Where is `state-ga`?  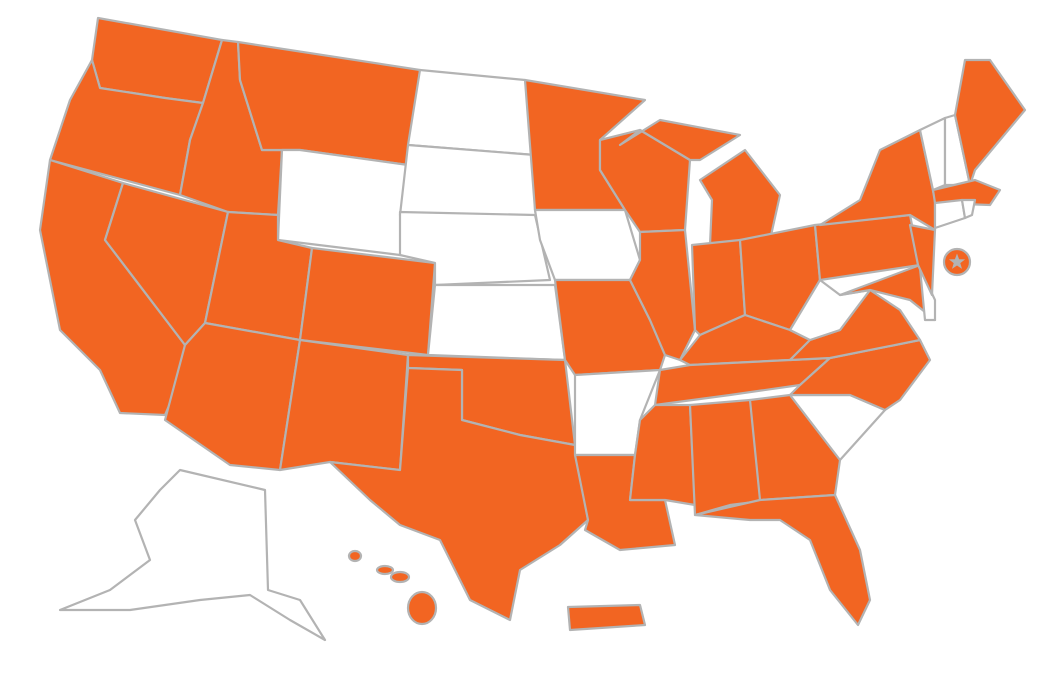 state-ga is located at coordinates (795, 447).